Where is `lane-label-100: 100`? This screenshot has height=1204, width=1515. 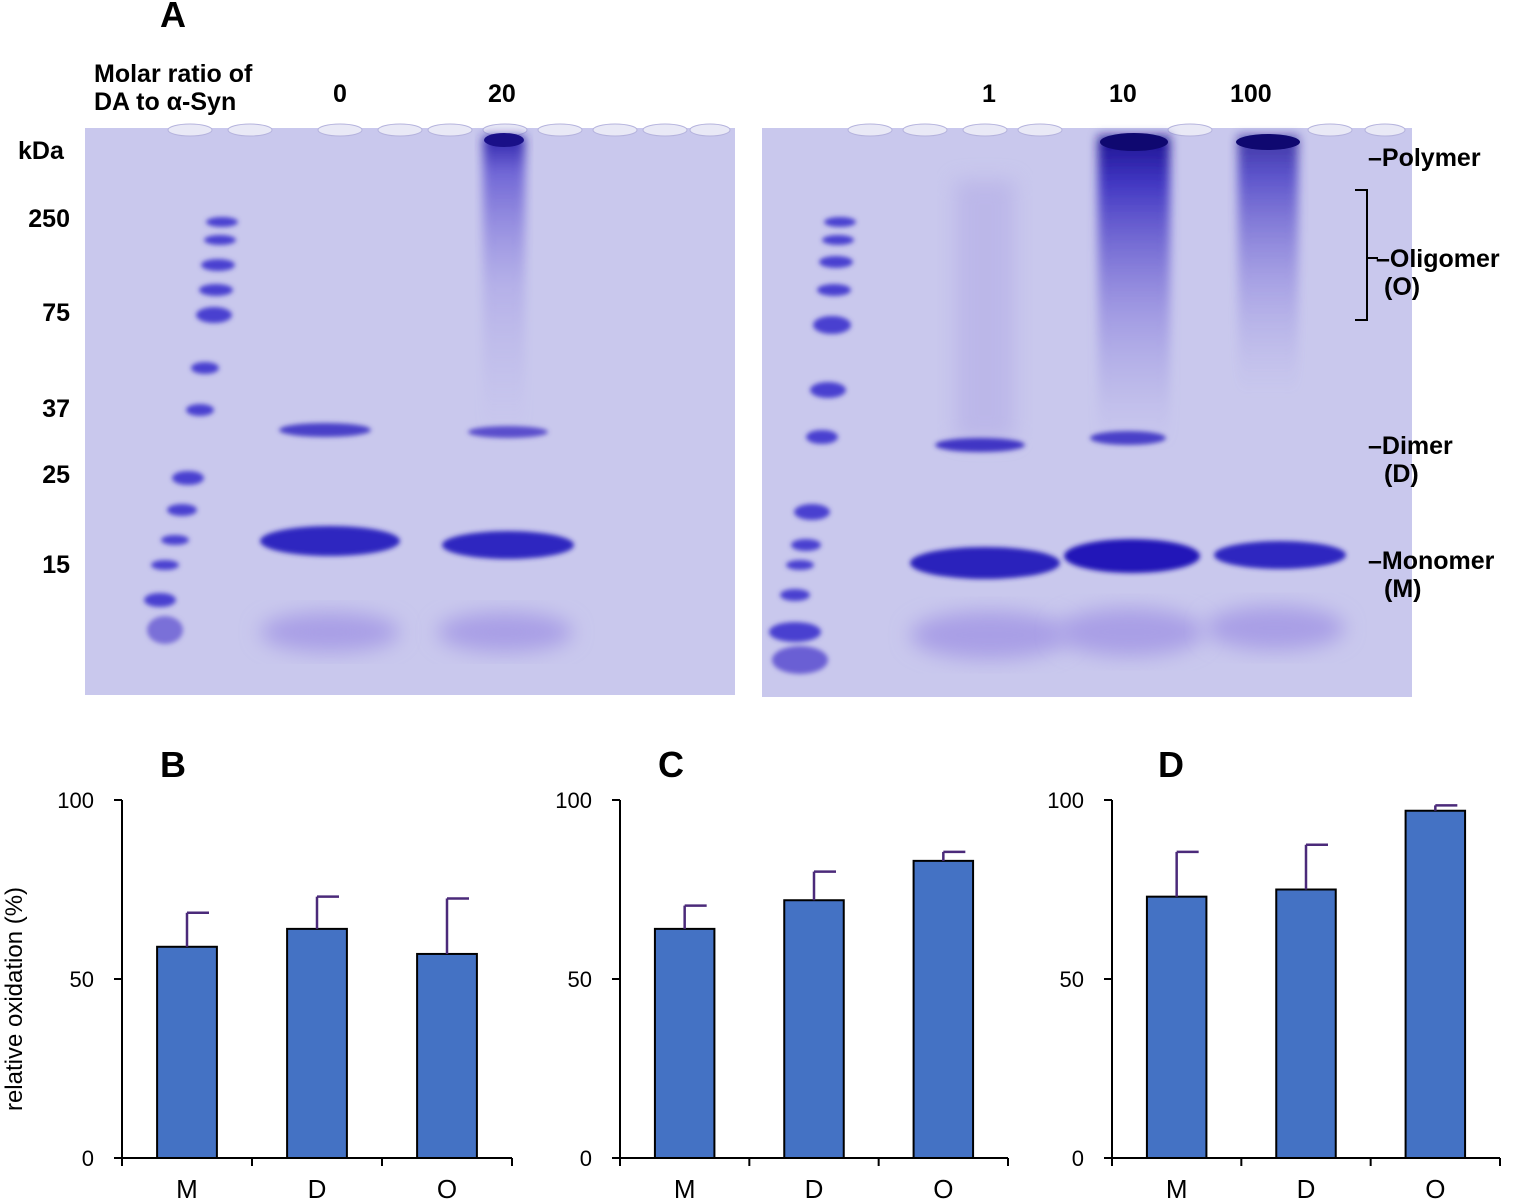 lane-label-100: 100 is located at coordinates (1251, 94).